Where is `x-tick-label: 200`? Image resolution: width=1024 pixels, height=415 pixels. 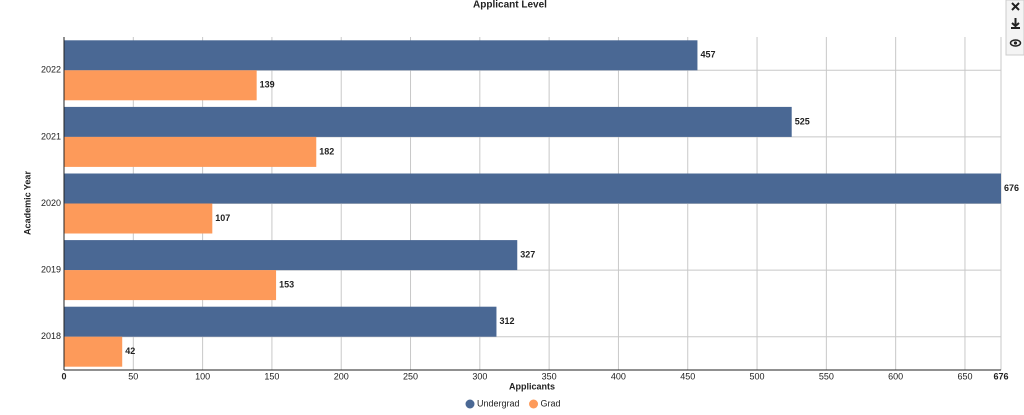
x-tick-label: 200 is located at coordinates (341, 376).